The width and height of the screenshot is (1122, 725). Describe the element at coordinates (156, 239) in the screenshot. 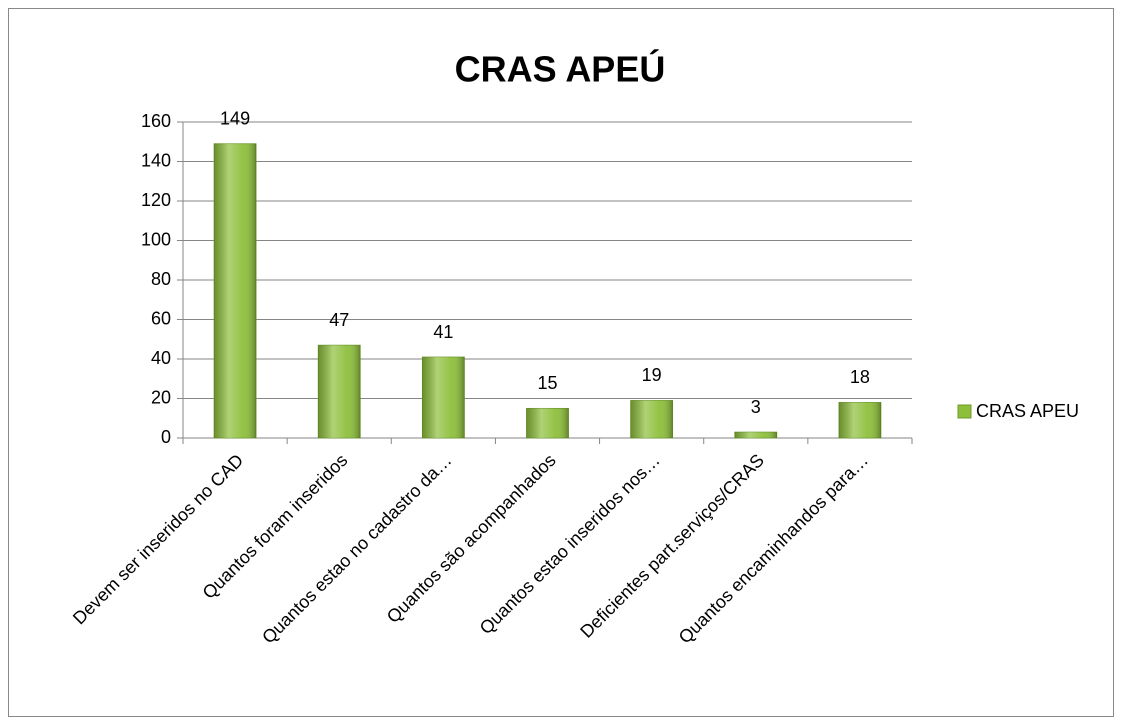

I see `y-tick-label: 100` at that location.